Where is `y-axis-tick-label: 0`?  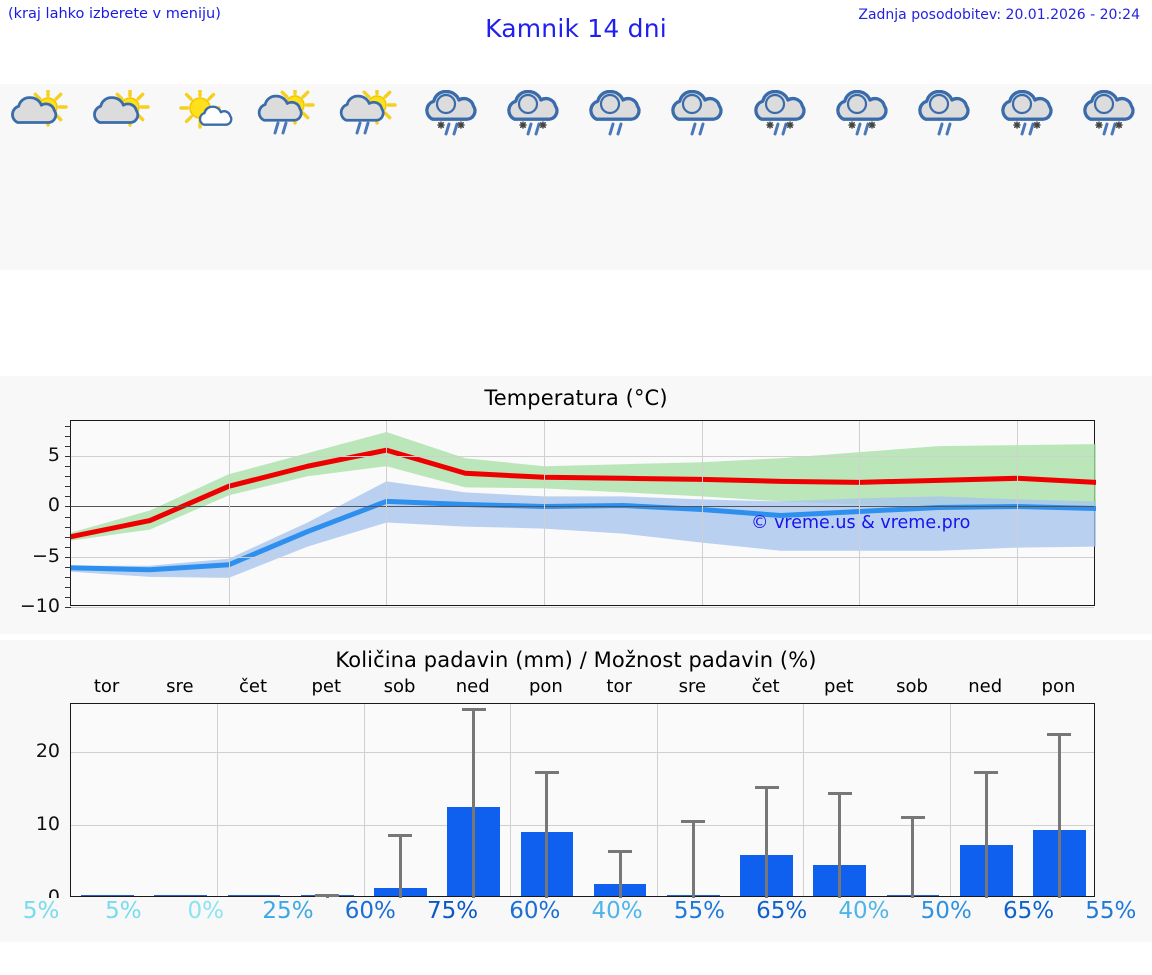
y-axis-tick-label: 0 is located at coordinates (53, 505).